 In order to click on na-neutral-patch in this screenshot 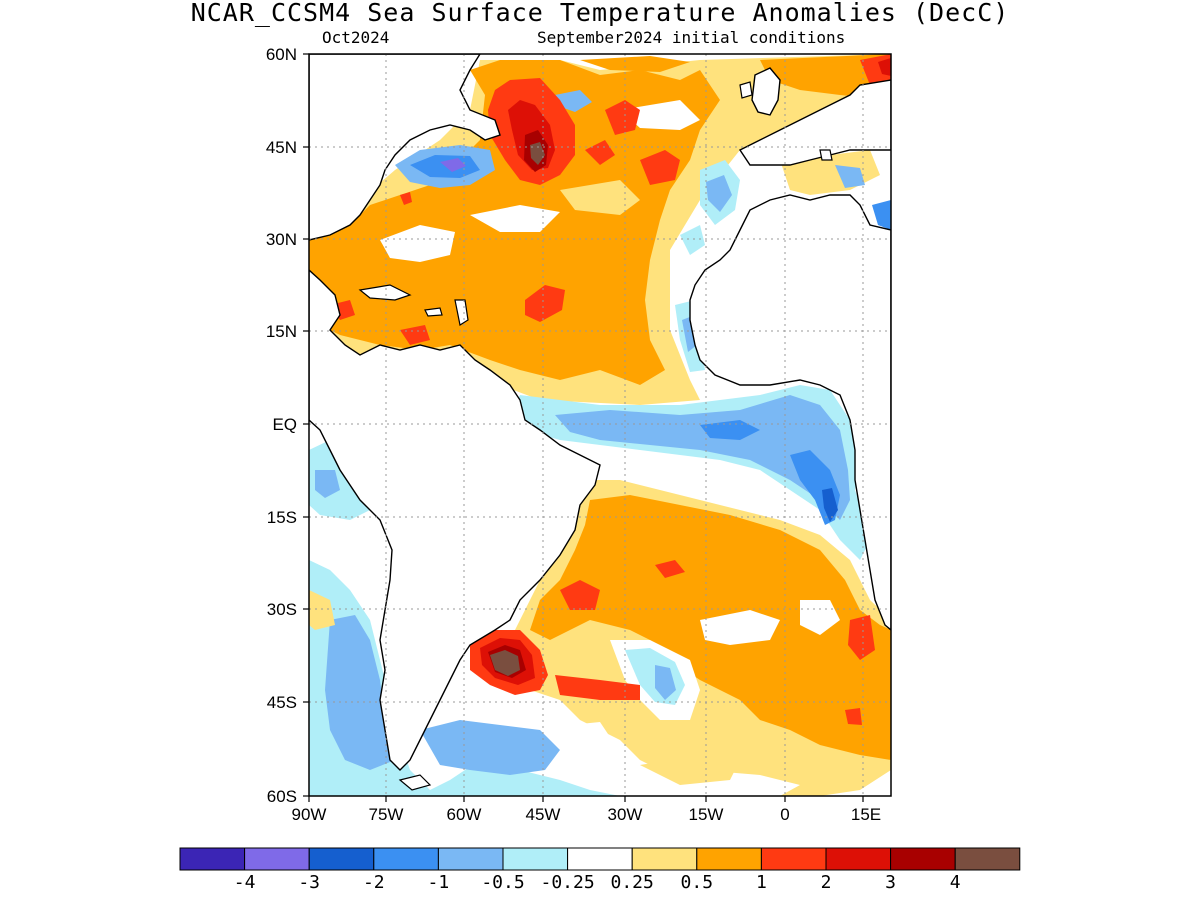, I will do `click(417, 243)`.